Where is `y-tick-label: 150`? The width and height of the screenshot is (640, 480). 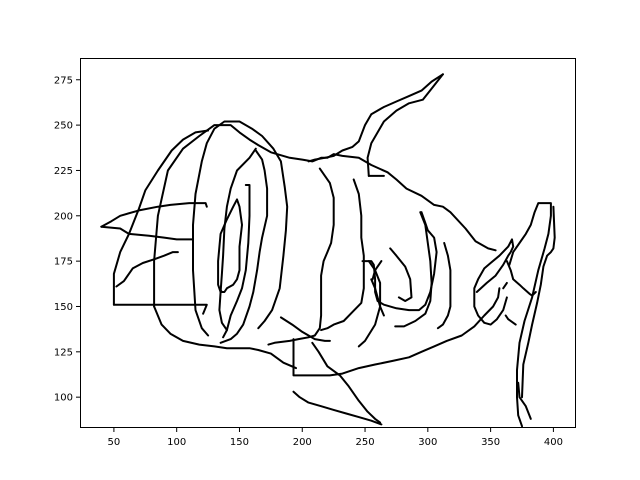
y-tick-label: 150 is located at coordinates (63, 307).